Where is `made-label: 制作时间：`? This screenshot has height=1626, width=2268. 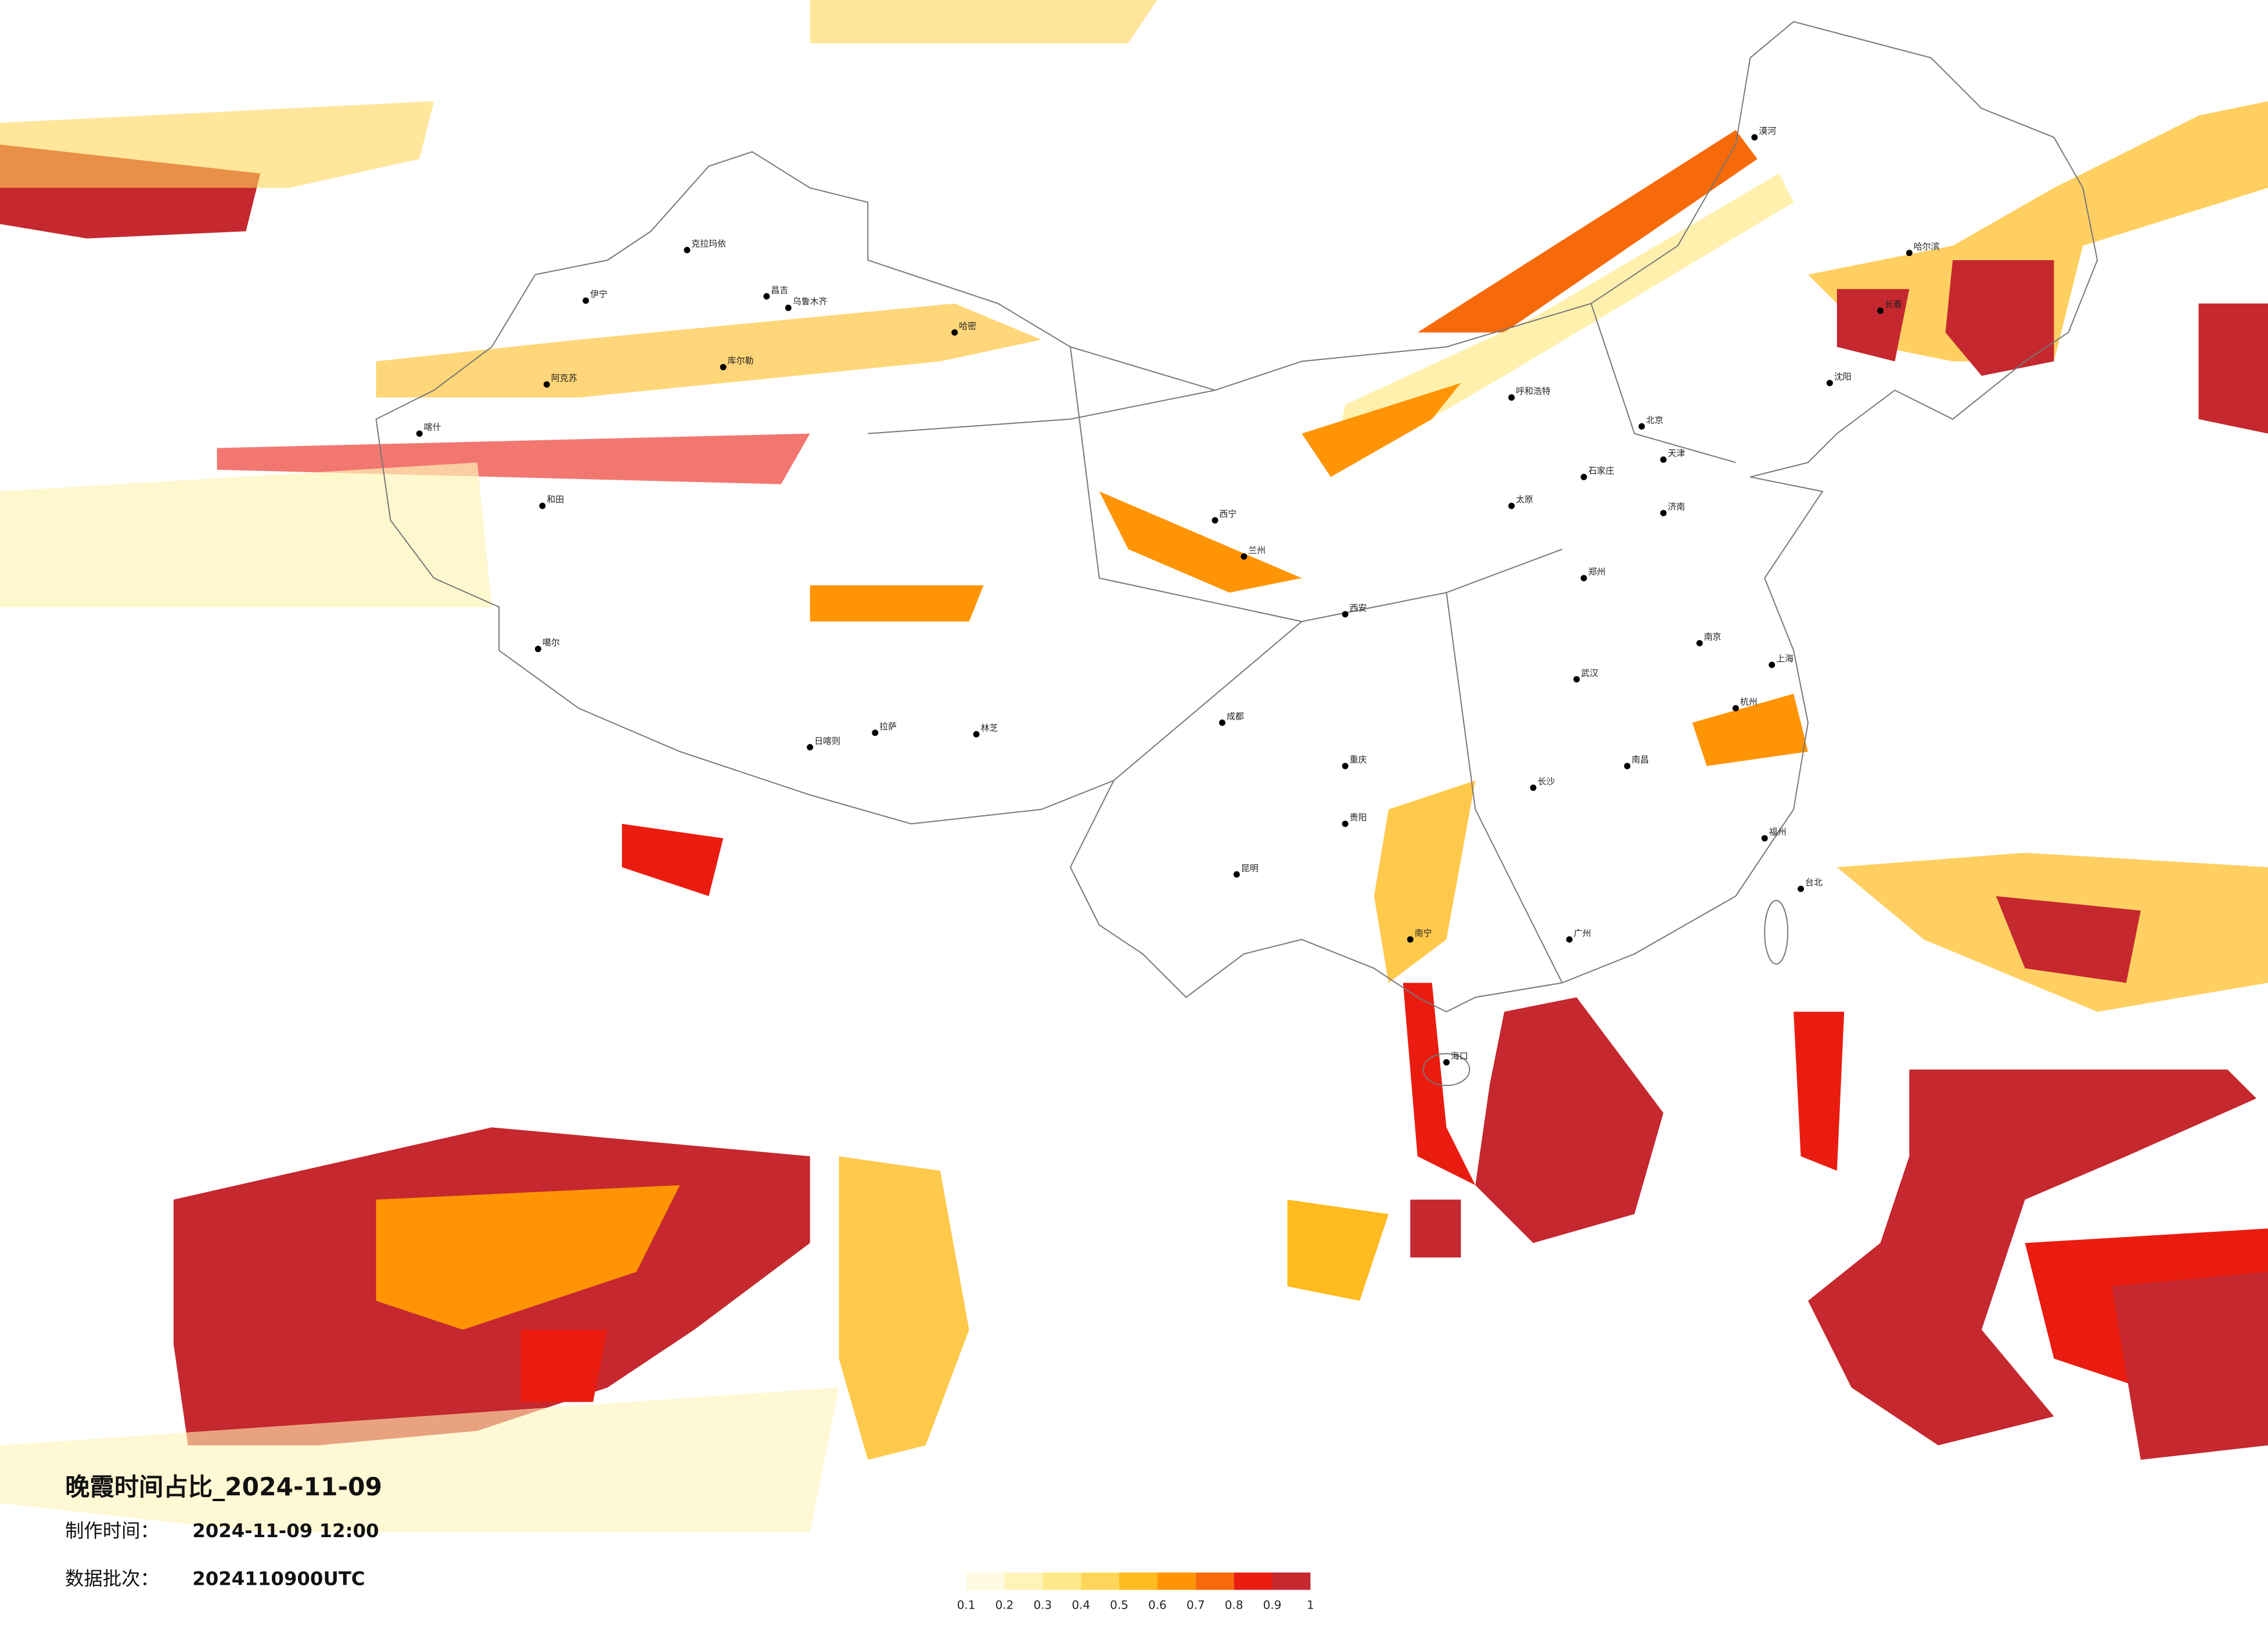 made-label: 制作时间： is located at coordinates (112, 1531).